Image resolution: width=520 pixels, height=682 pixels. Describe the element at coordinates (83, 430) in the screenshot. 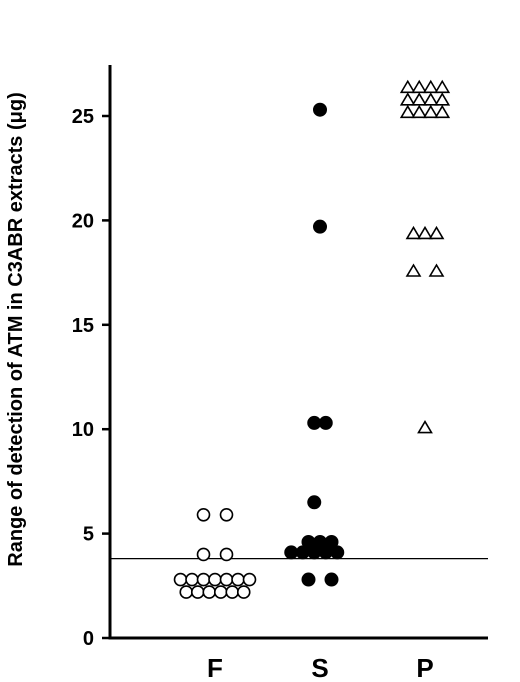

I see `y-tick-label: 10` at that location.